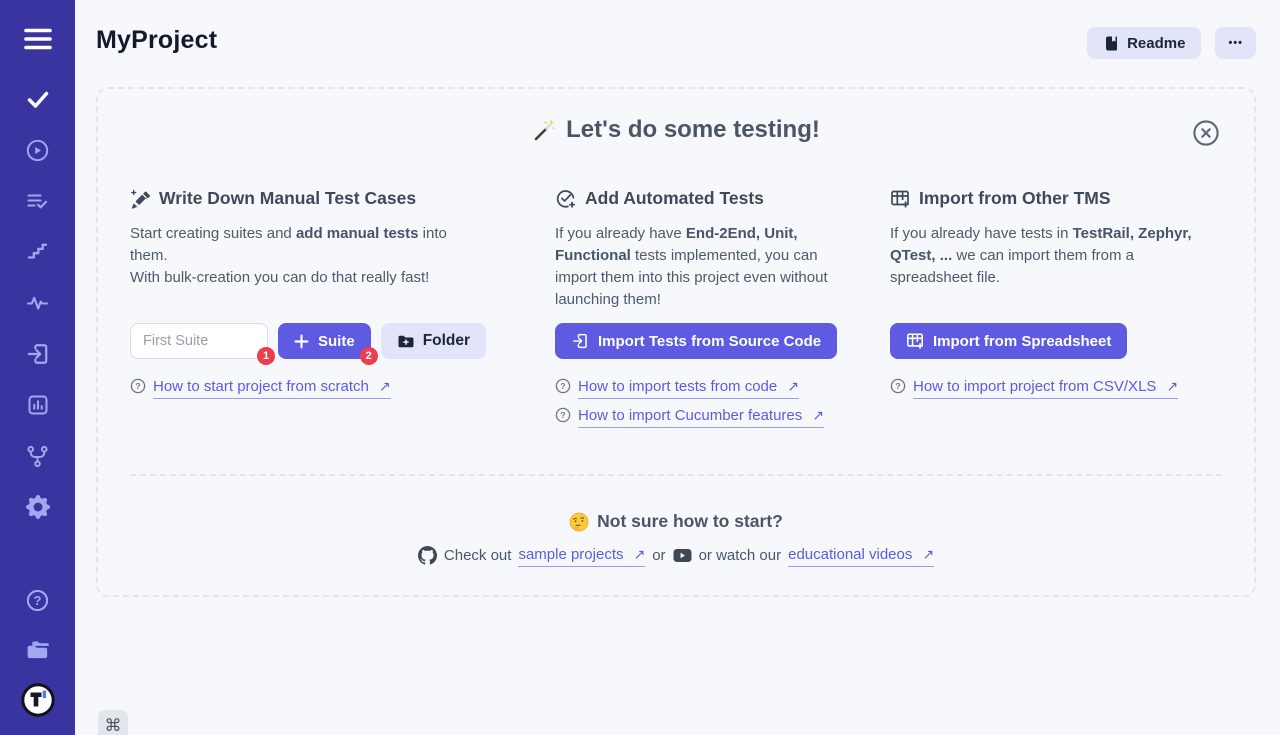 This screenshot has height=735, width=1280. Describe the element at coordinates (113, 725) in the screenshot. I see `command-icon: ⌘` at that location.